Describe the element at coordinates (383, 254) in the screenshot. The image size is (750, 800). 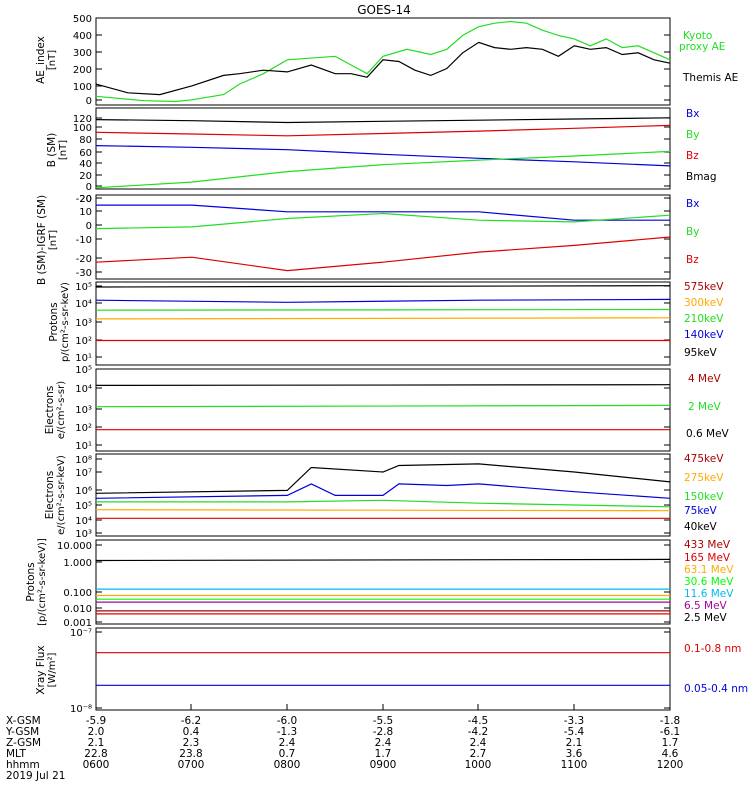
I see `series-line-bz` at that location.